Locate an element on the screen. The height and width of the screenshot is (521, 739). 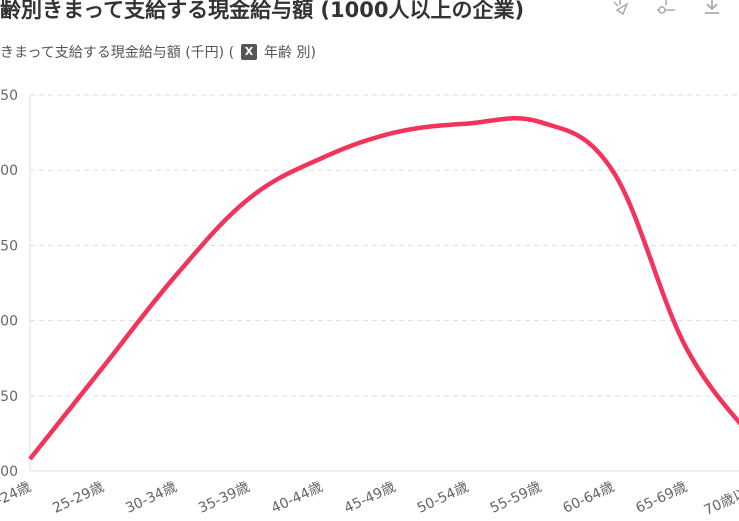
legend: きまって支給する現金給与額 (千円) ( X 年齢 別) is located at coordinates (158, 52).